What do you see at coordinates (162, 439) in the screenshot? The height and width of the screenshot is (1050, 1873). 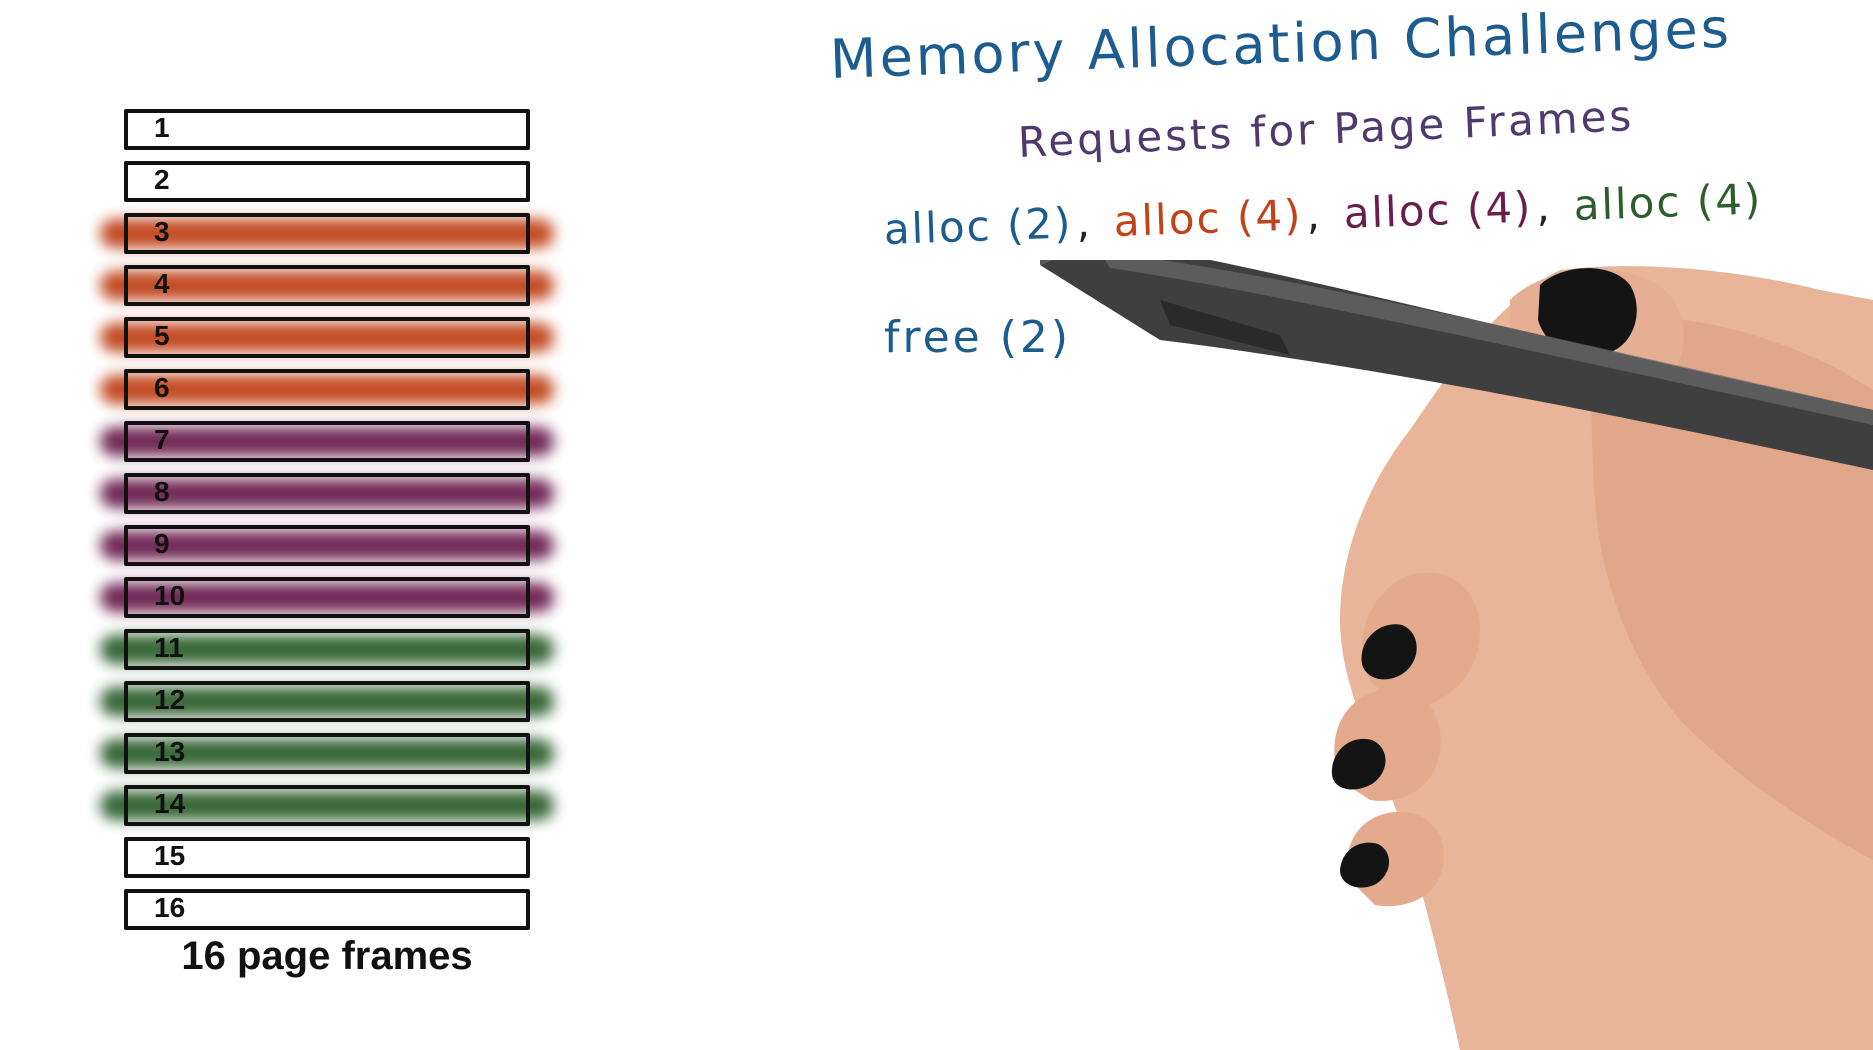 I see `page-frame-number: 7` at bounding box center [162, 439].